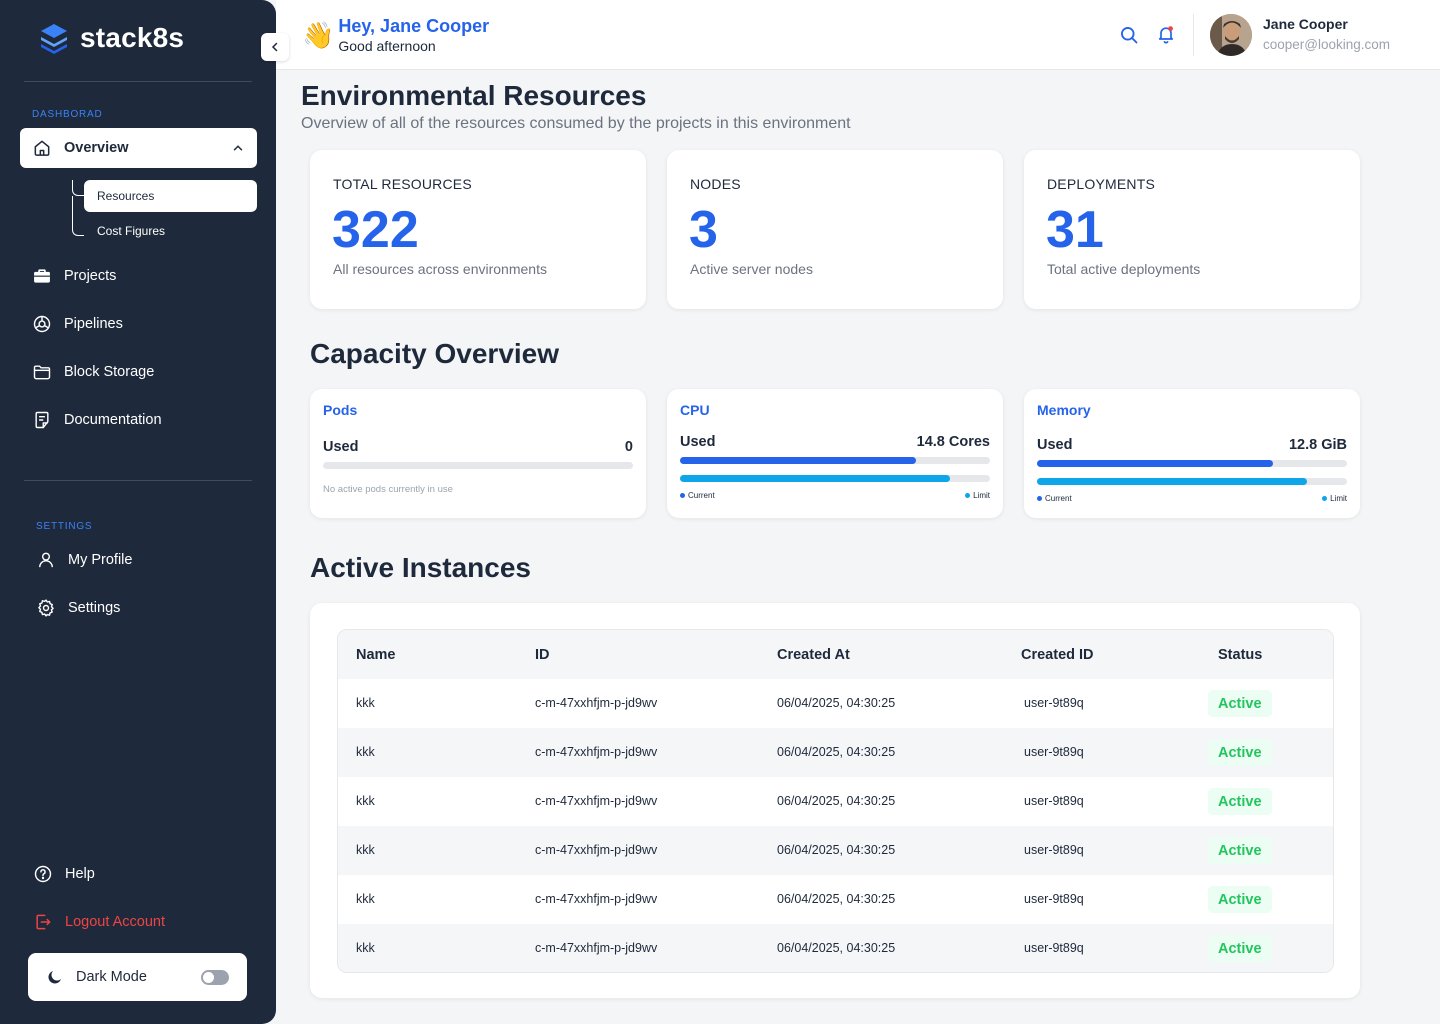 This screenshot has width=1440, height=1024. What do you see at coordinates (1129, 35) in the screenshot?
I see `search-icon` at bounding box center [1129, 35].